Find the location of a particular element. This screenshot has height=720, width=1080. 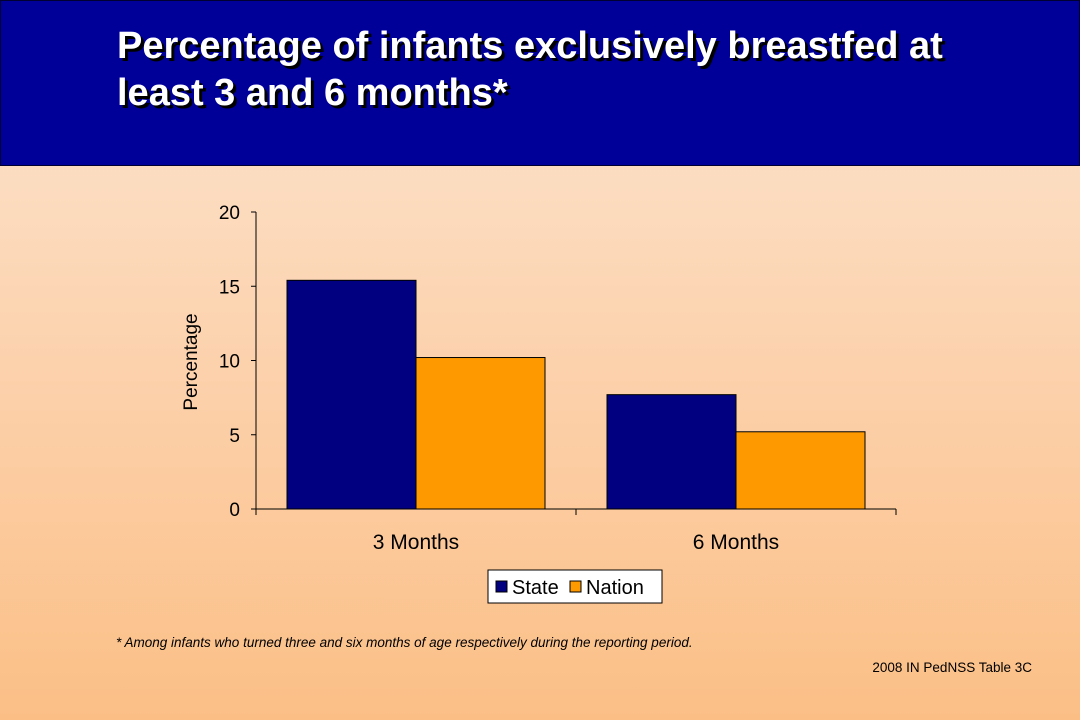

legend-swatch-state is located at coordinates (501, 586).